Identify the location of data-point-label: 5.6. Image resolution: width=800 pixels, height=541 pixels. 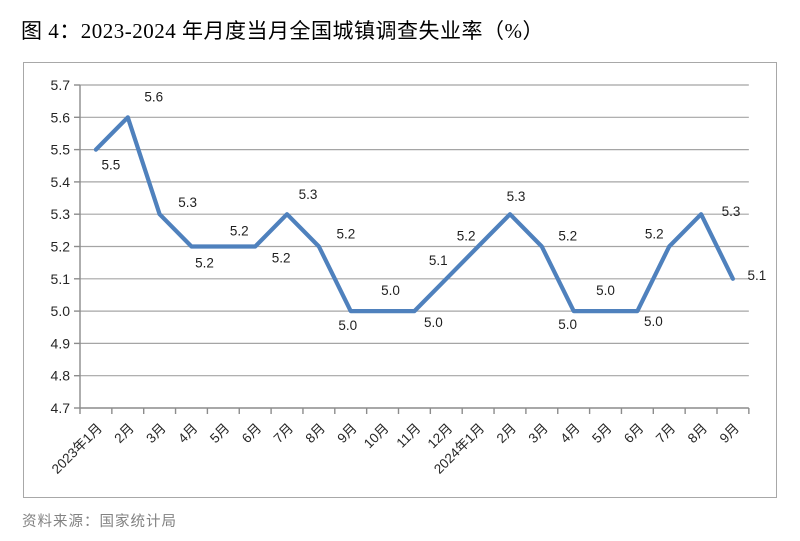
(153, 96).